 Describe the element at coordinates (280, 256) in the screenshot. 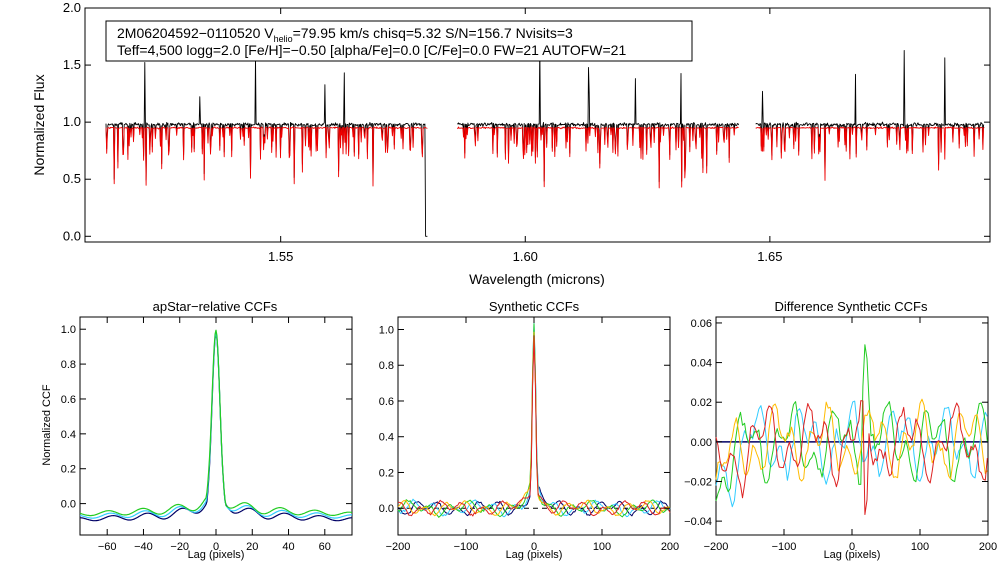

I see `x-tick-label: 1.55` at that location.